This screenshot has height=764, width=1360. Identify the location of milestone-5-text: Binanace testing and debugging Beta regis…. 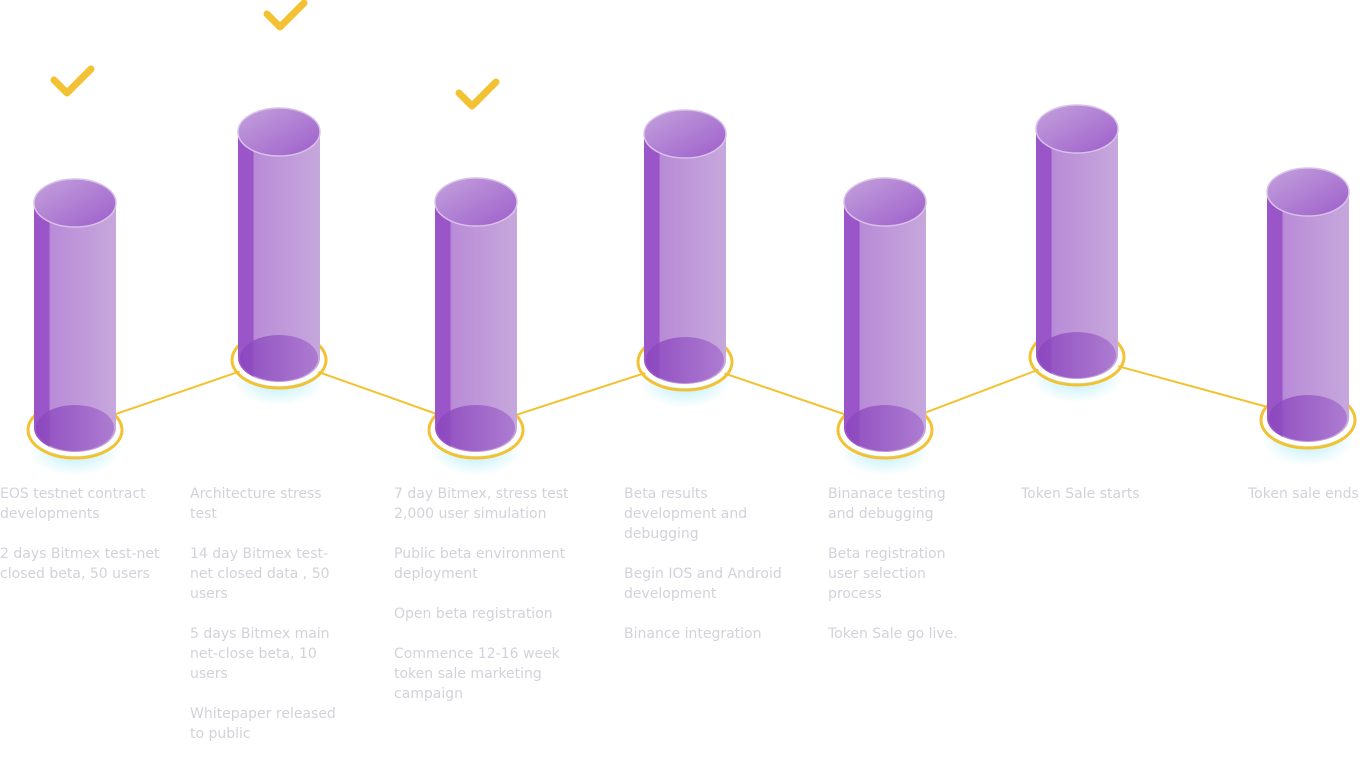
(893, 574).